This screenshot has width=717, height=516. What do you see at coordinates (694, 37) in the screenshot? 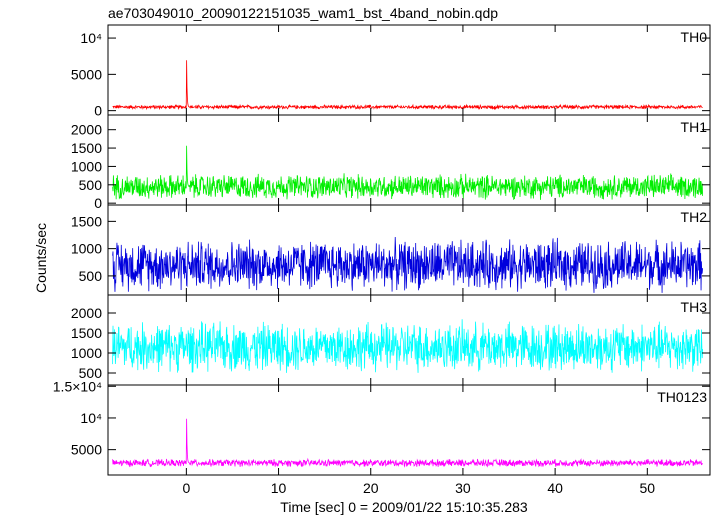
I see `panel-label-th0: TH0` at bounding box center [694, 37].